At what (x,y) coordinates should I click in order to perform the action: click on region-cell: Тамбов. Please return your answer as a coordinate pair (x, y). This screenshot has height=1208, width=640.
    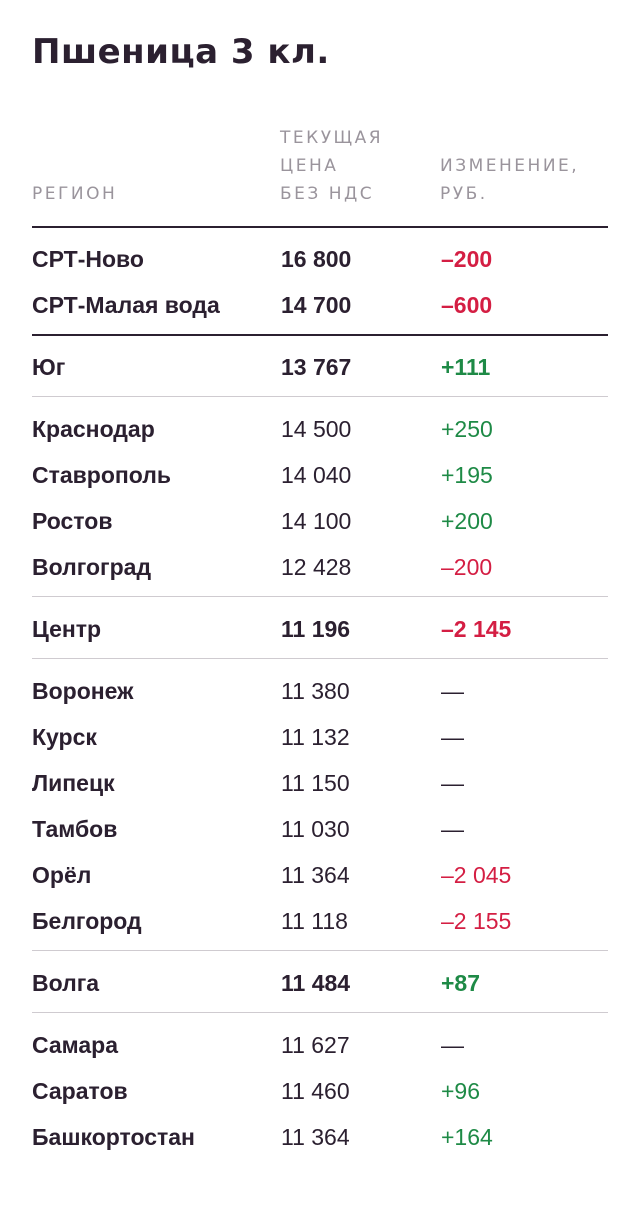
    Looking at the image, I should click on (75, 829).